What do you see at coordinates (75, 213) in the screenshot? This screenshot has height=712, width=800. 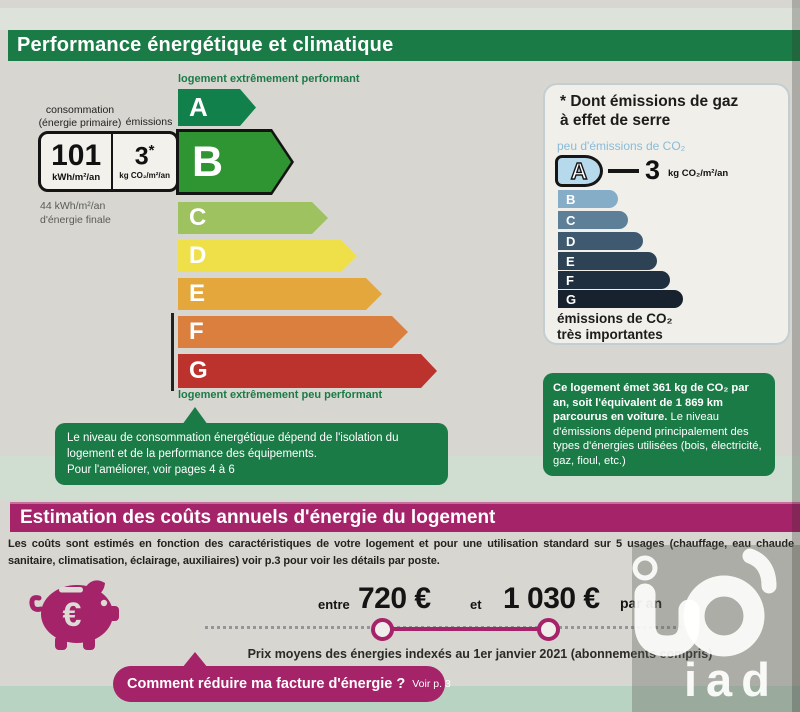 I see `final-energy-note: 44 kWh/m²/an d'énergie finale` at bounding box center [75, 213].